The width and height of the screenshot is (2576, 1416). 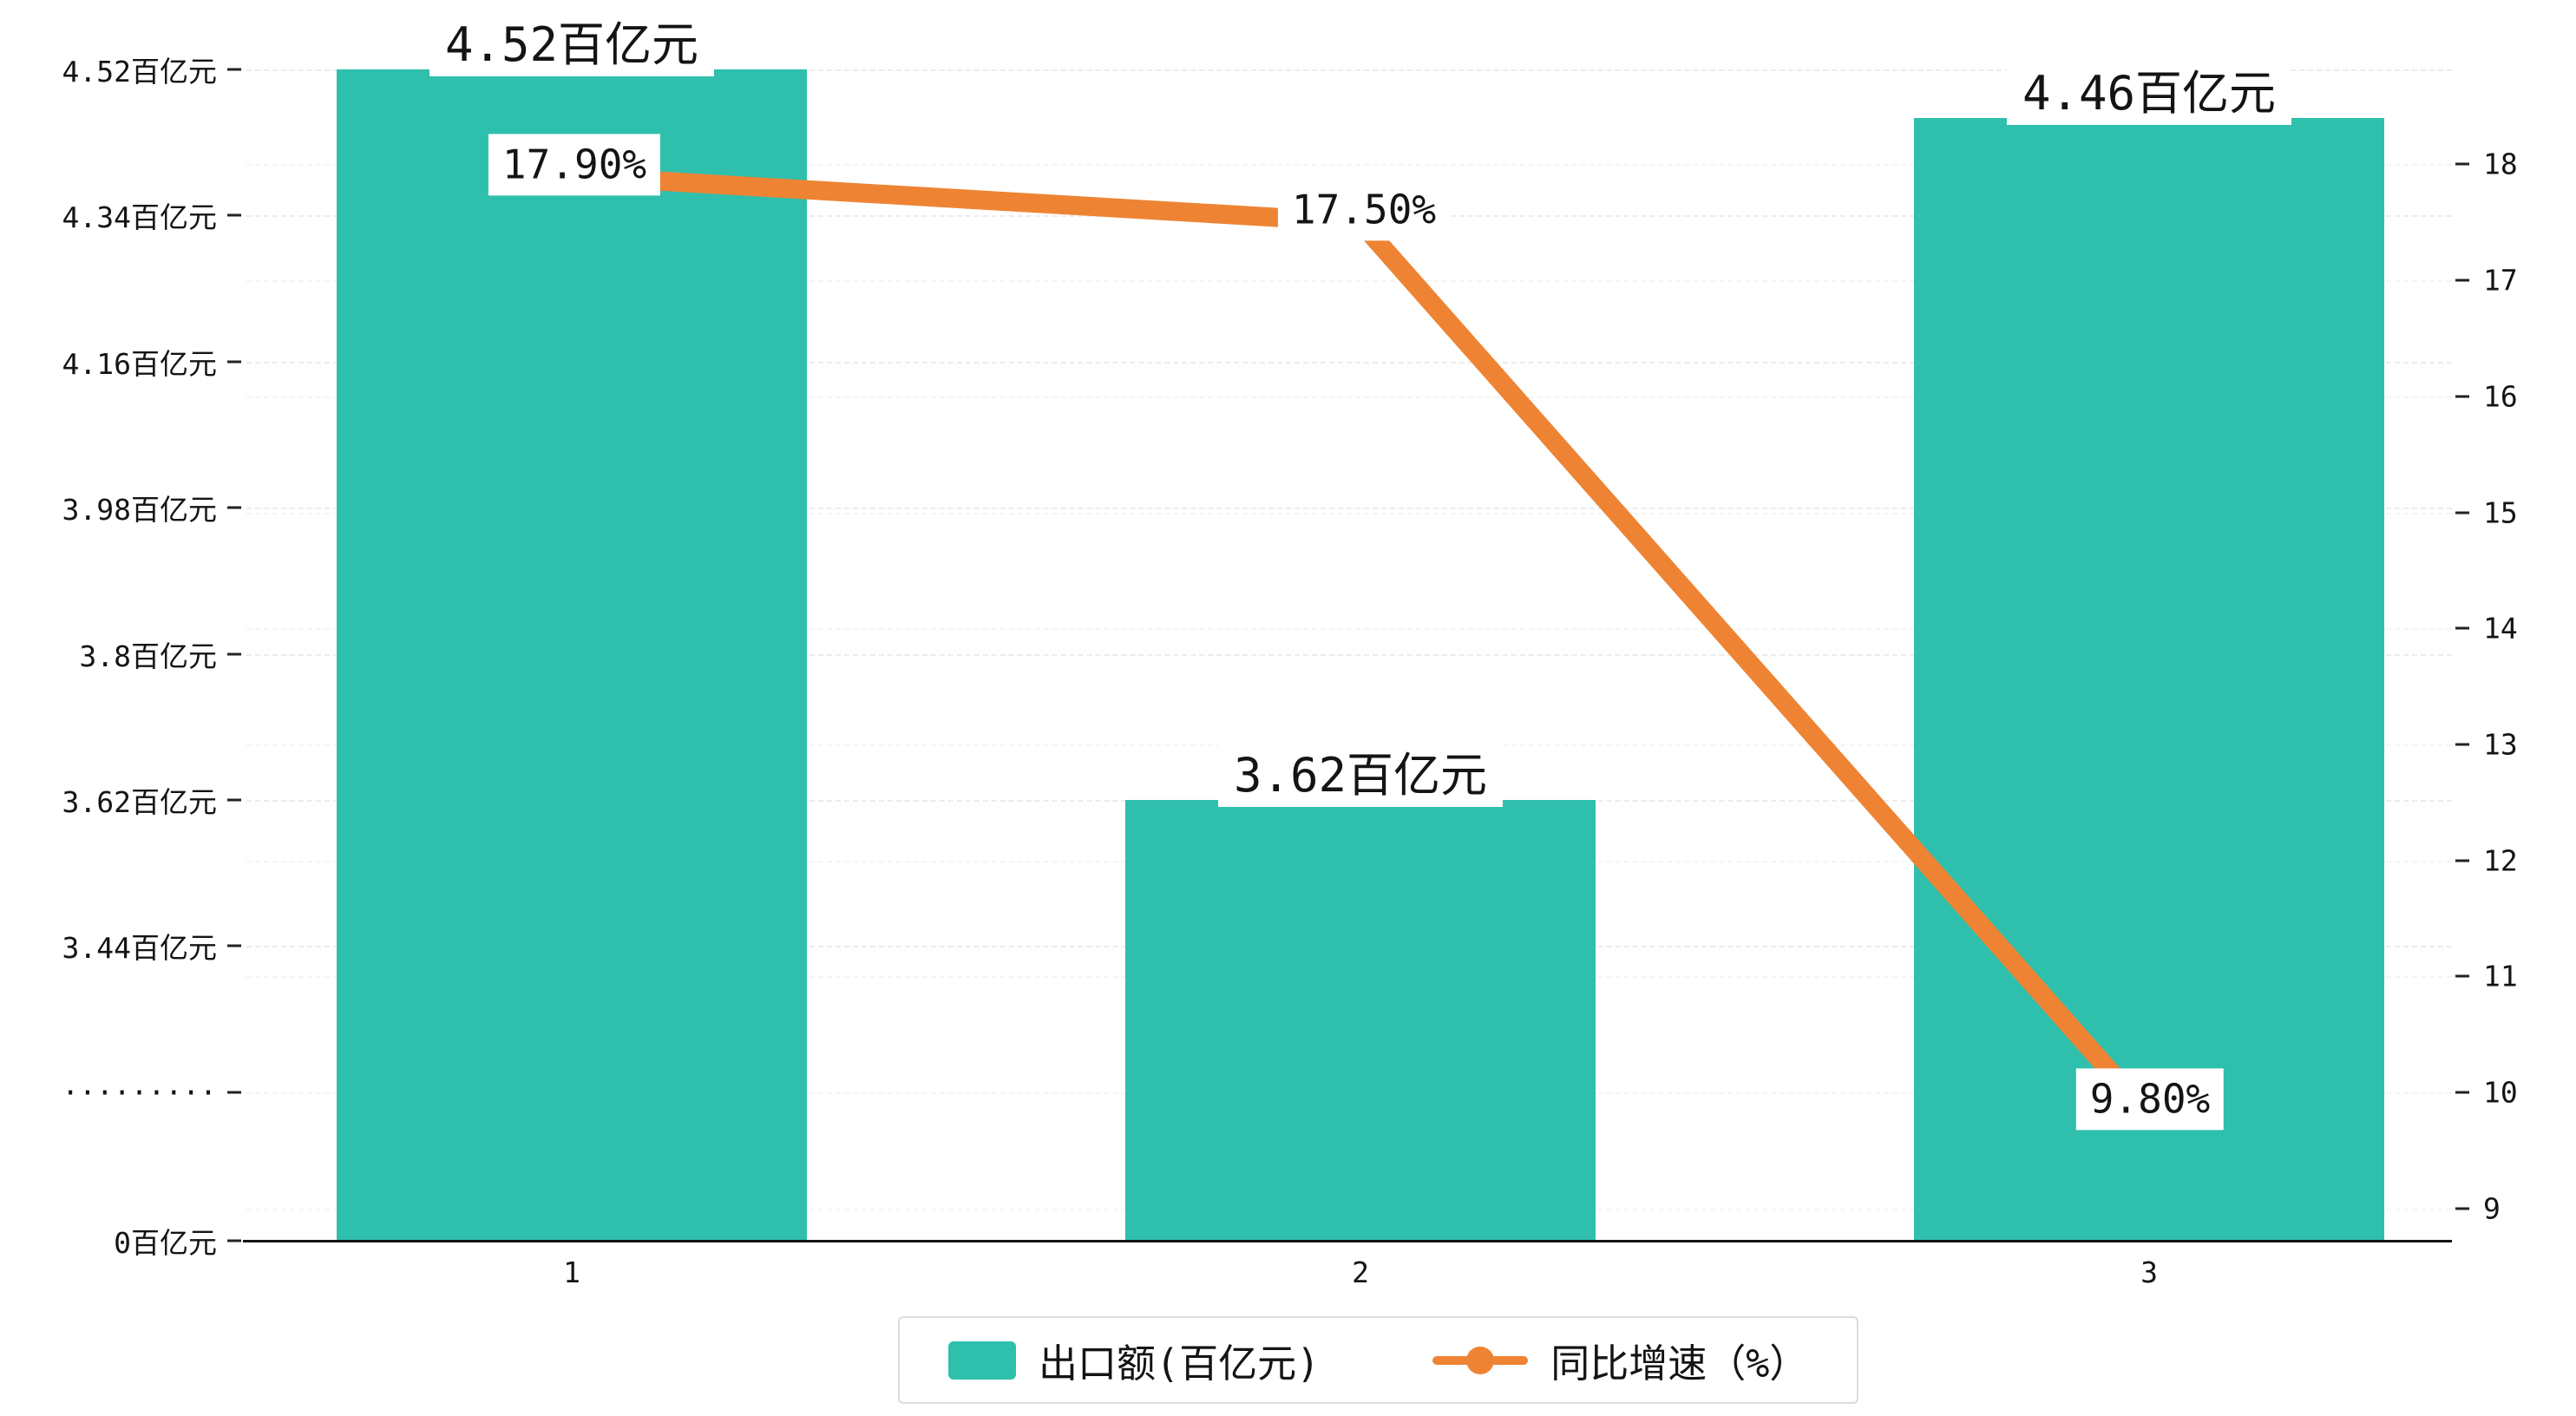 What do you see at coordinates (139, 1093) in the screenshot?
I see `axis-break-label: ·········` at bounding box center [139, 1093].